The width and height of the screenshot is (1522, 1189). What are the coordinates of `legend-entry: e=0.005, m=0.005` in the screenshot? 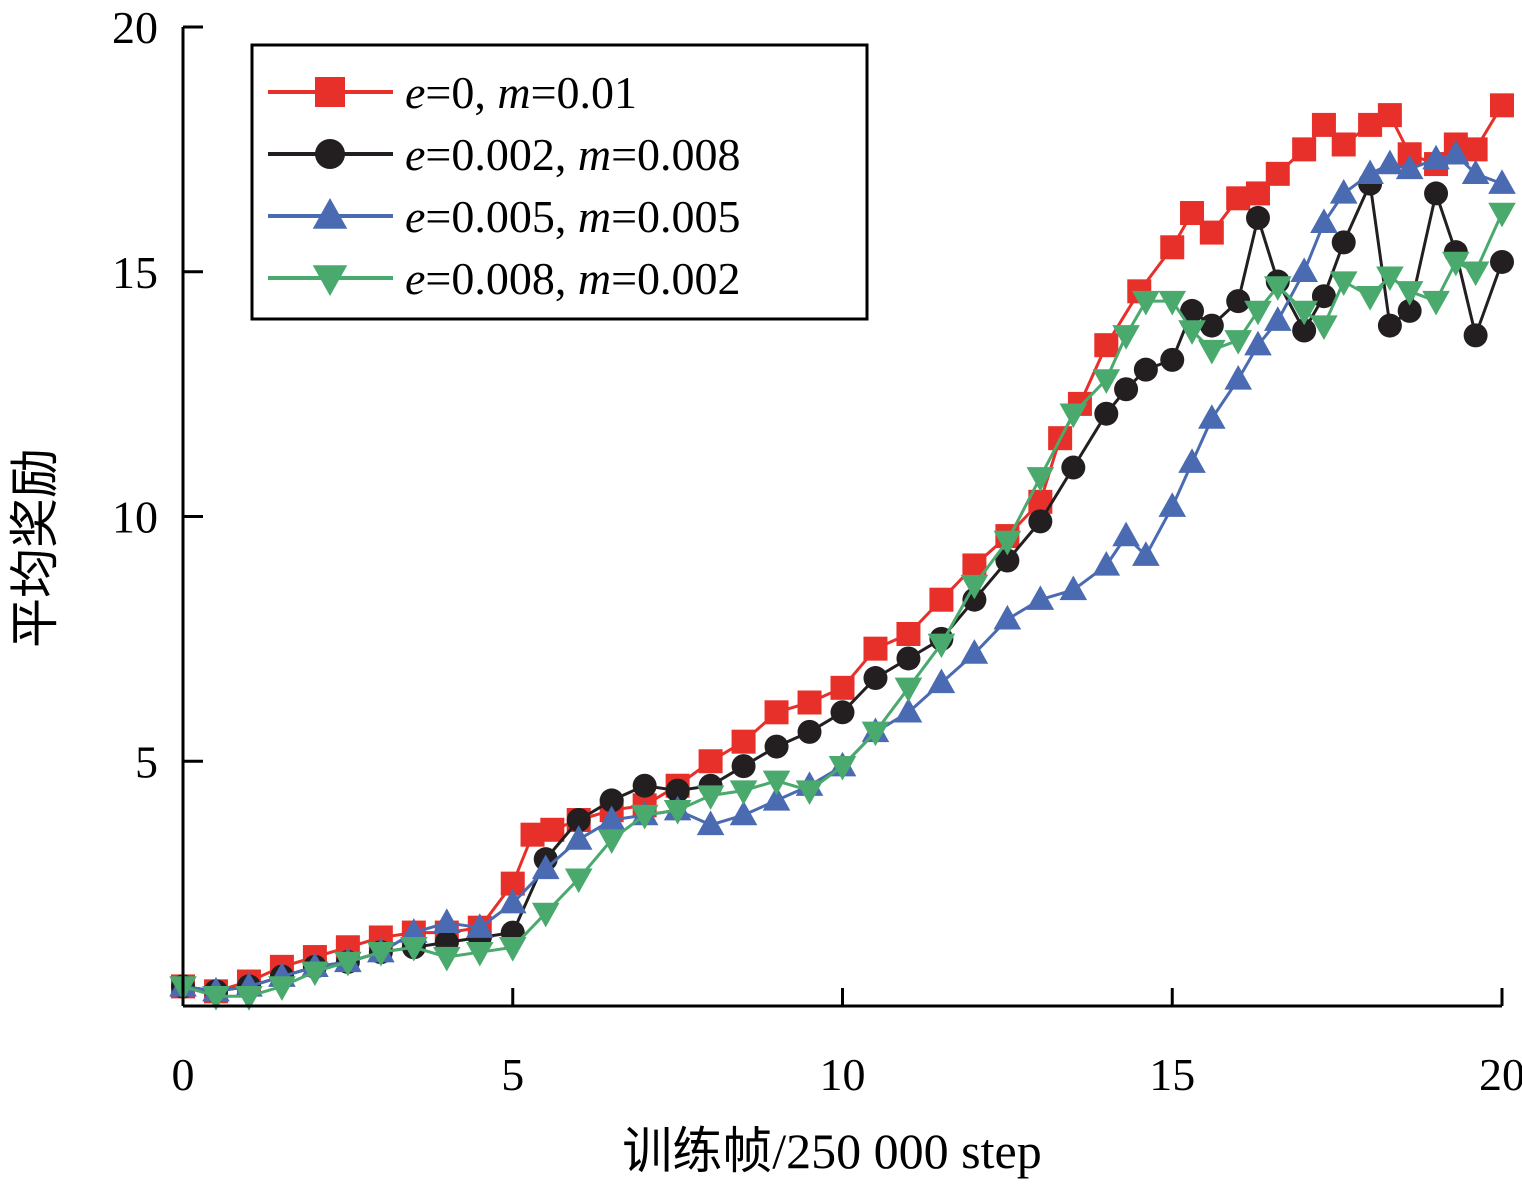 It's located at (504, 216).